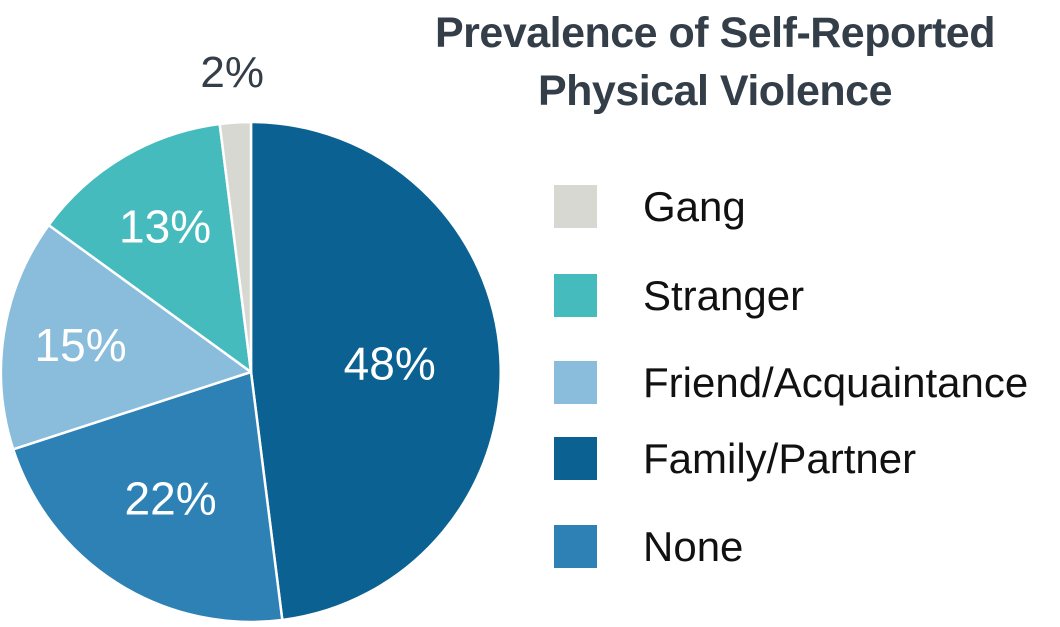 This screenshot has height=627, width=1060. Describe the element at coordinates (575, 295) in the screenshot. I see `legend-swatch-stranger` at that location.